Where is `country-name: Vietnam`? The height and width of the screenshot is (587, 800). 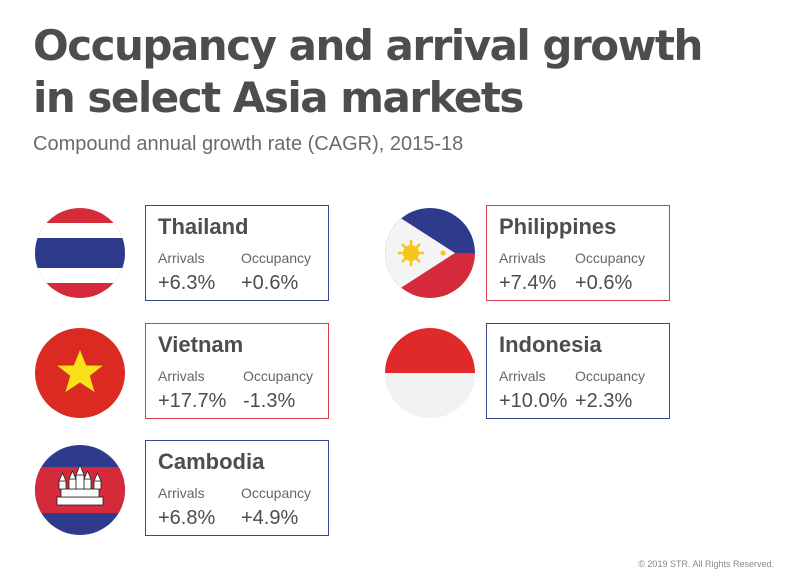
country-name: Vietnam is located at coordinates (201, 344).